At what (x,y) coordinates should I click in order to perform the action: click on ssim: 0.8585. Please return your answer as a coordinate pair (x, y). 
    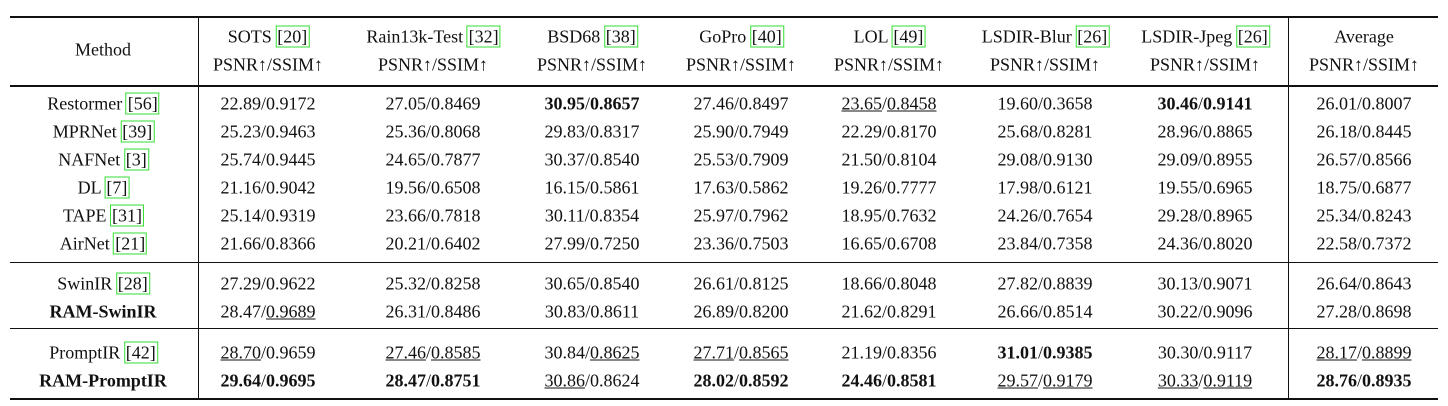
    Looking at the image, I should click on (456, 352).